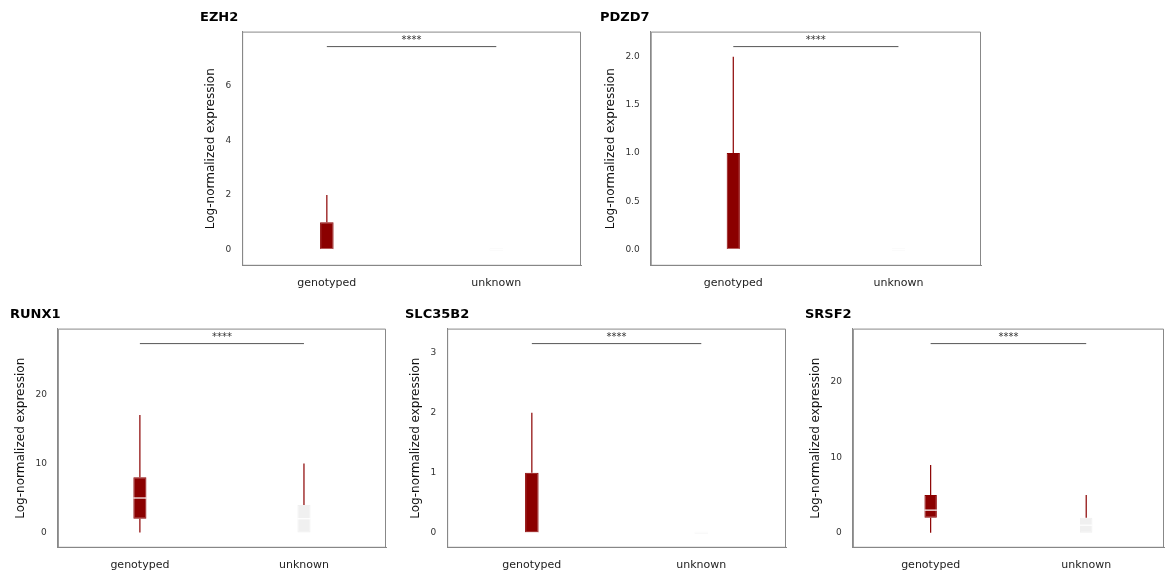 The width and height of the screenshot is (1168, 575). Describe the element at coordinates (632, 56) in the screenshot. I see `y-tick-label: 2.0` at that location.